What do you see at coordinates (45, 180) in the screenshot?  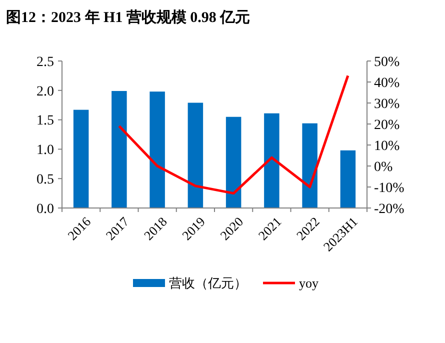 I see `y-tick-label: 0.5` at bounding box center [45, 180].